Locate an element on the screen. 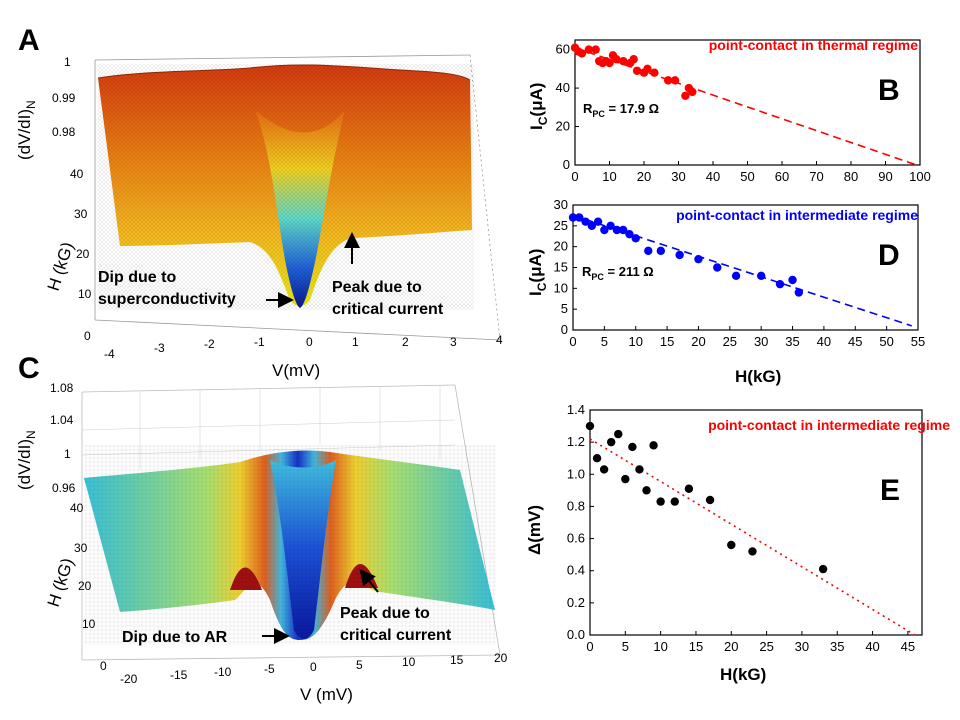 The image size is (960, 720). panel-c-dip-annotation: Dip due to AR is located at coordinates (175, 637).